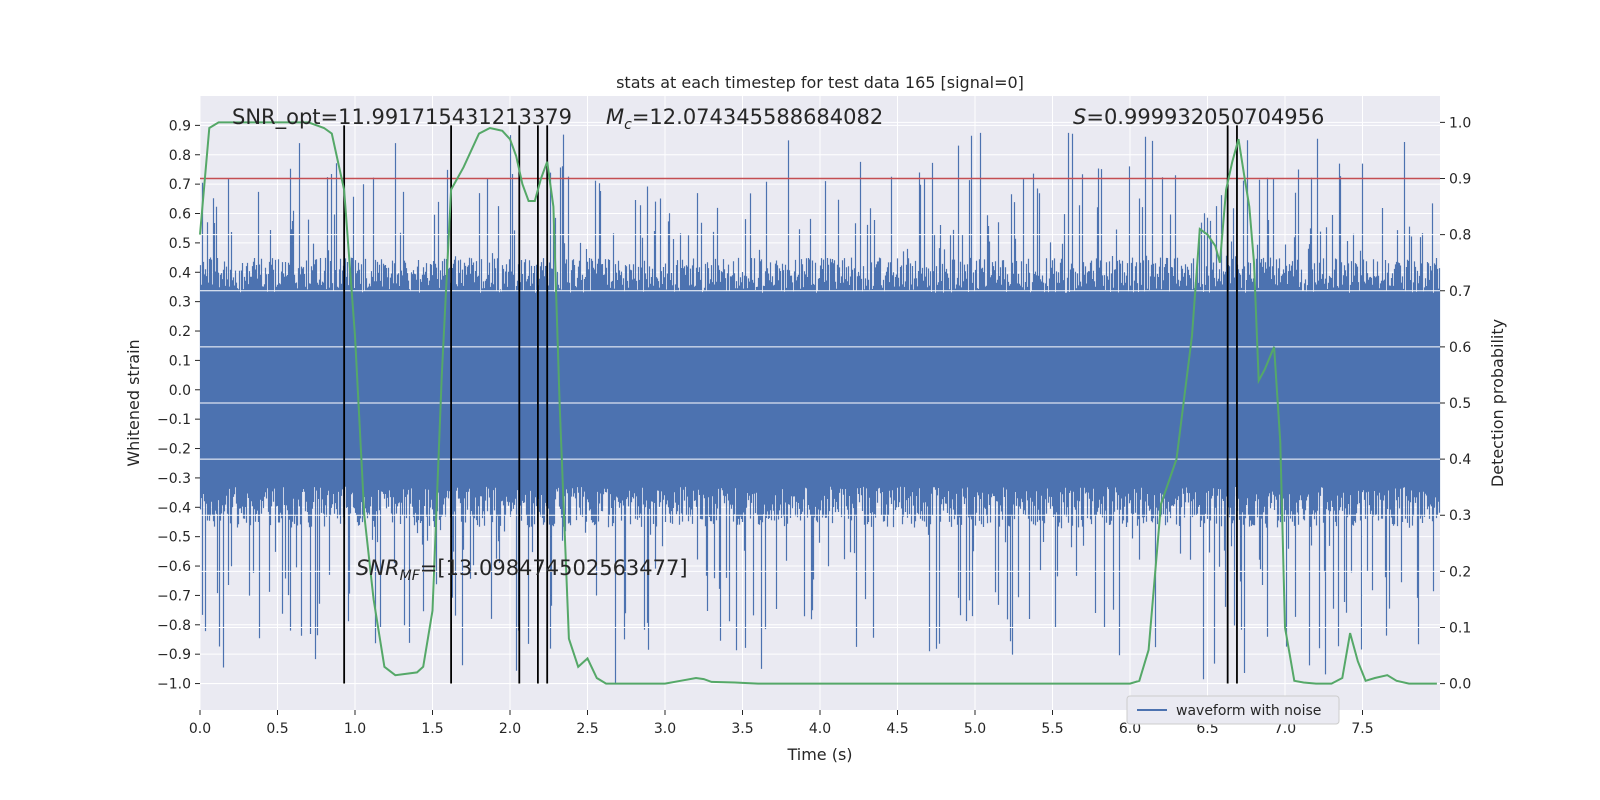  I want to click on x-tick-label: 4.0, so click(820, 729).